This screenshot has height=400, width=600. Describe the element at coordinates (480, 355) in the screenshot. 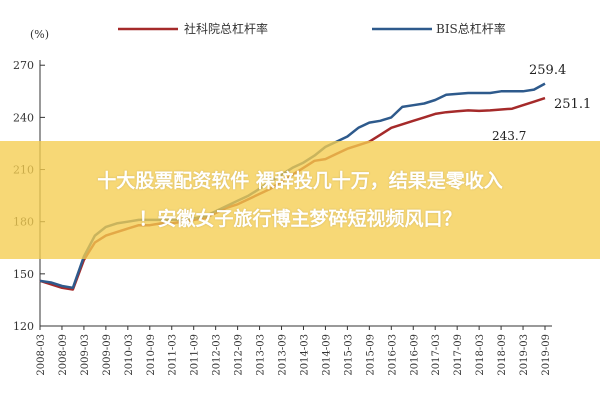

I see `x-tick-label: 2018-03` at that location.